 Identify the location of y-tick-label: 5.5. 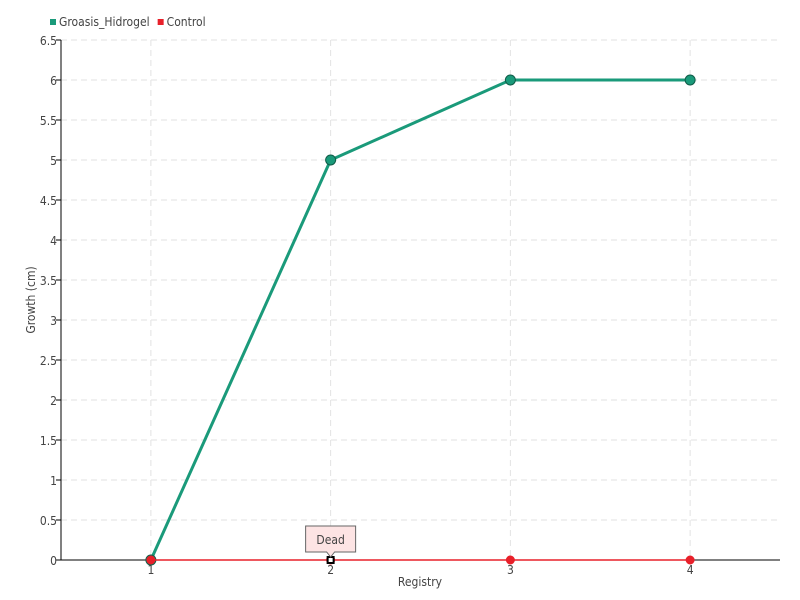
(48, 121).